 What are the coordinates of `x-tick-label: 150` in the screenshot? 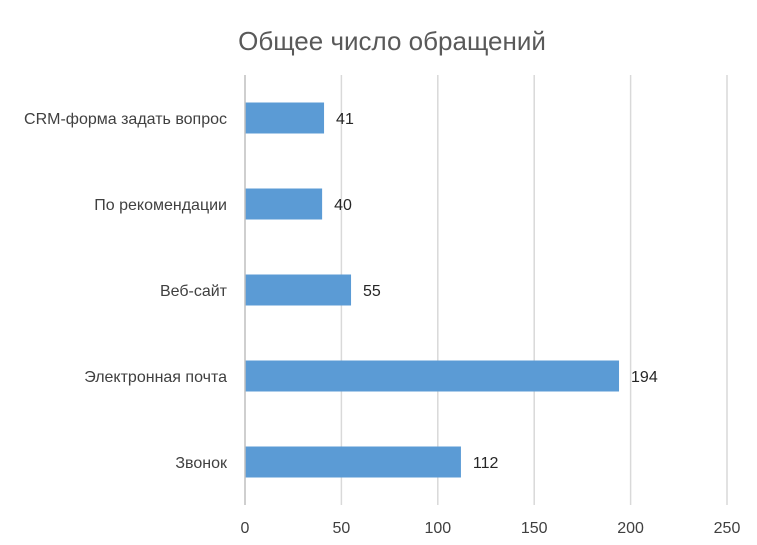 It's located at (534, 528).